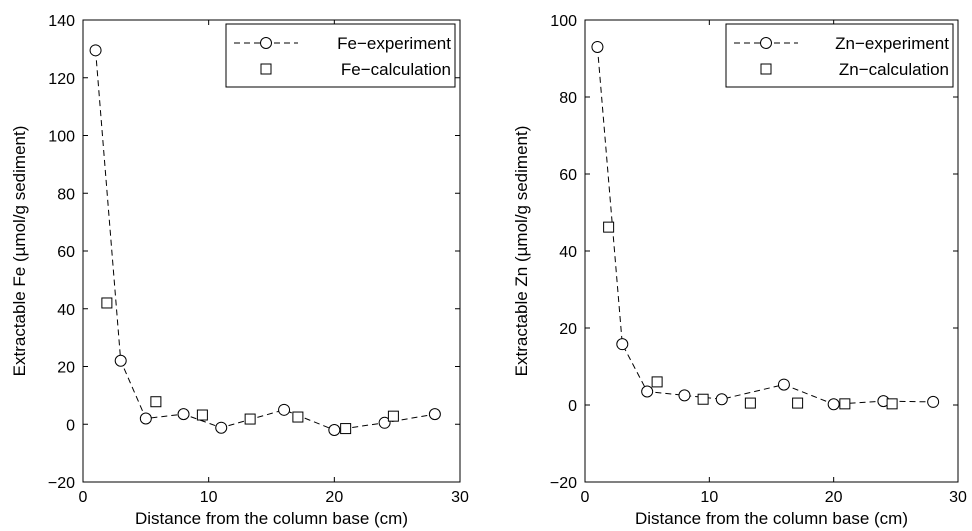 The height and width of the screenshot is (531, 972). What do you see at coordinates (839, 55) in the screenshot?
I see `zn-legend` at bounding box center [839, 55].